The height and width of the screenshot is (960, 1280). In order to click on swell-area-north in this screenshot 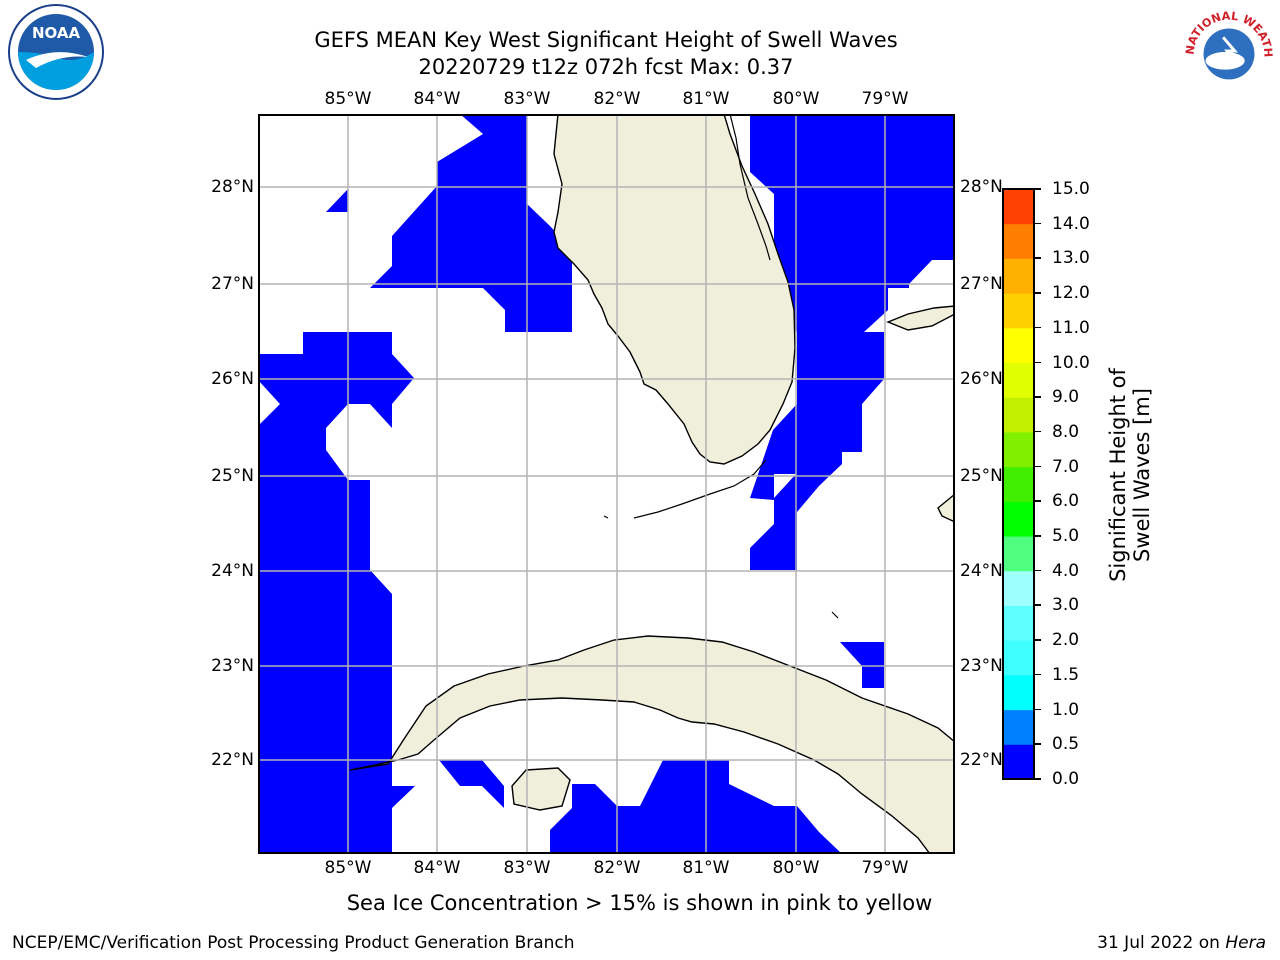, I will do `click(471, 223)`.